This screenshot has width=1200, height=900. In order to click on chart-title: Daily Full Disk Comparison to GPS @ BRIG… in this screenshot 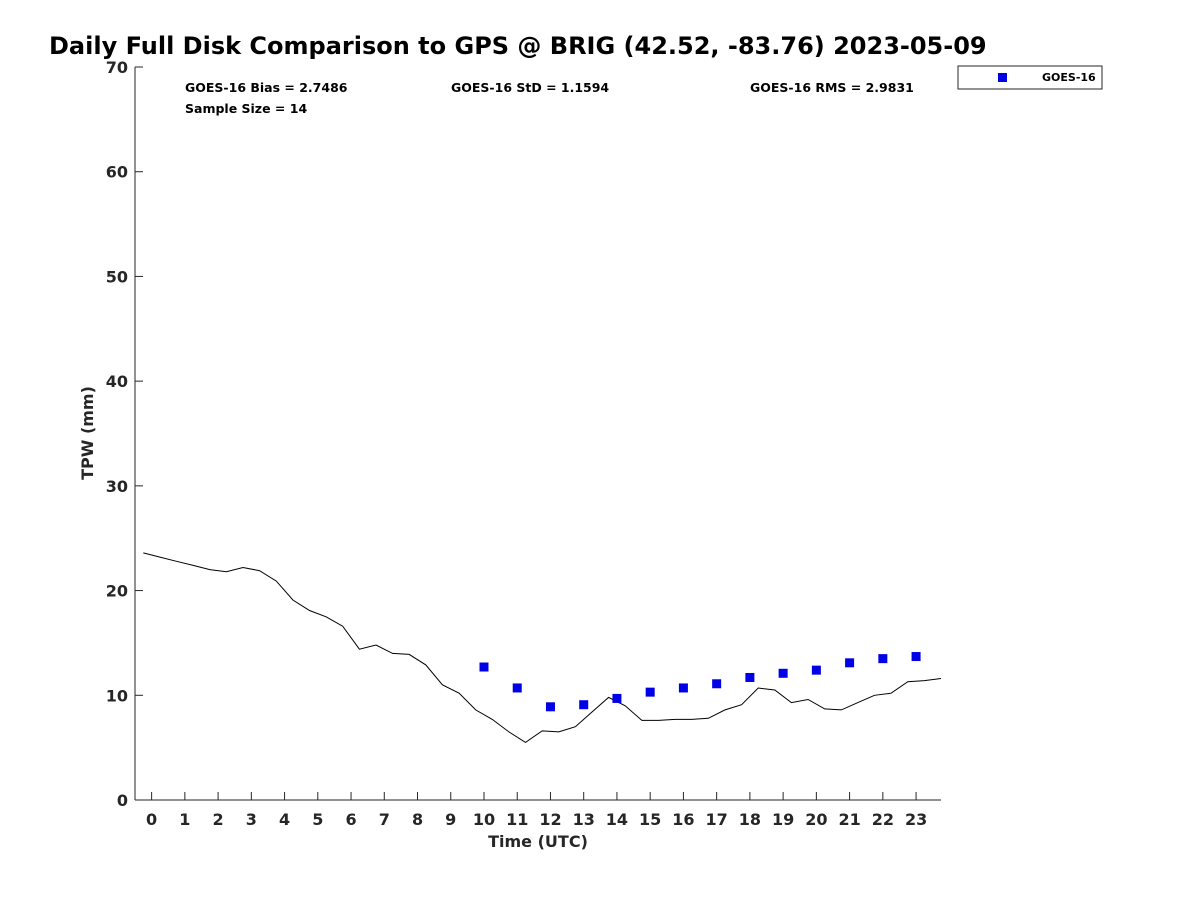, I will do `click(518, 46)`.